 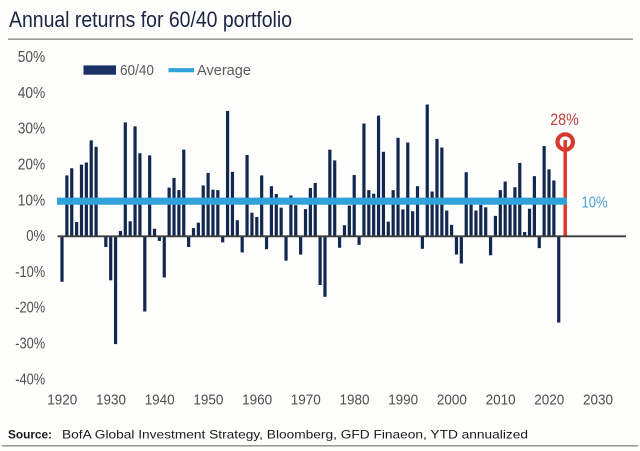 I want to click on svg-text: 50%, so click(x=32, y=57).